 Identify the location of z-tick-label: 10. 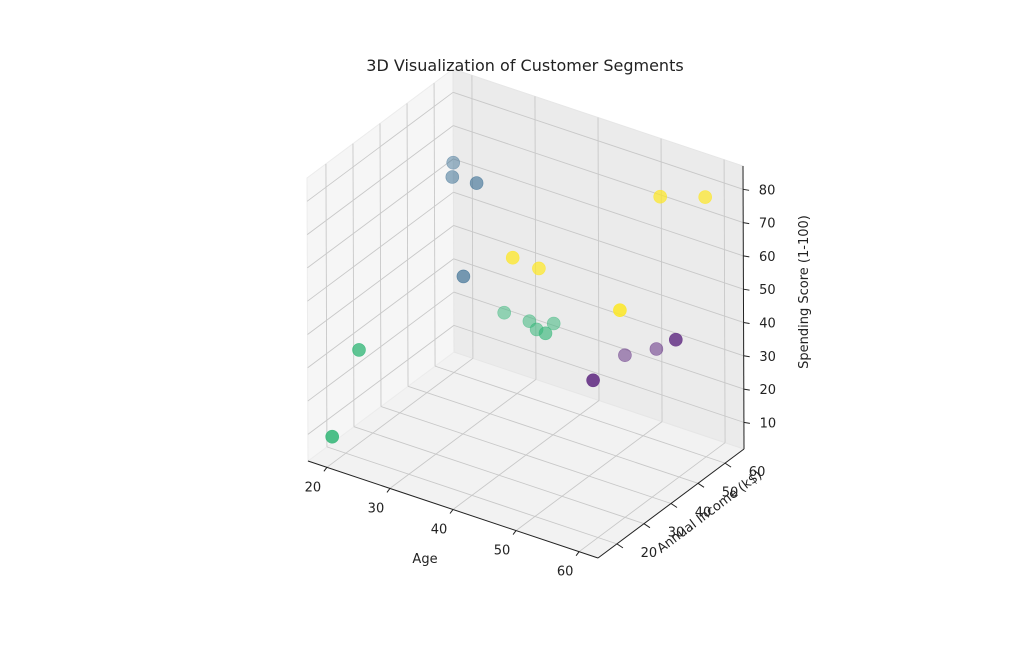
(768, 423).